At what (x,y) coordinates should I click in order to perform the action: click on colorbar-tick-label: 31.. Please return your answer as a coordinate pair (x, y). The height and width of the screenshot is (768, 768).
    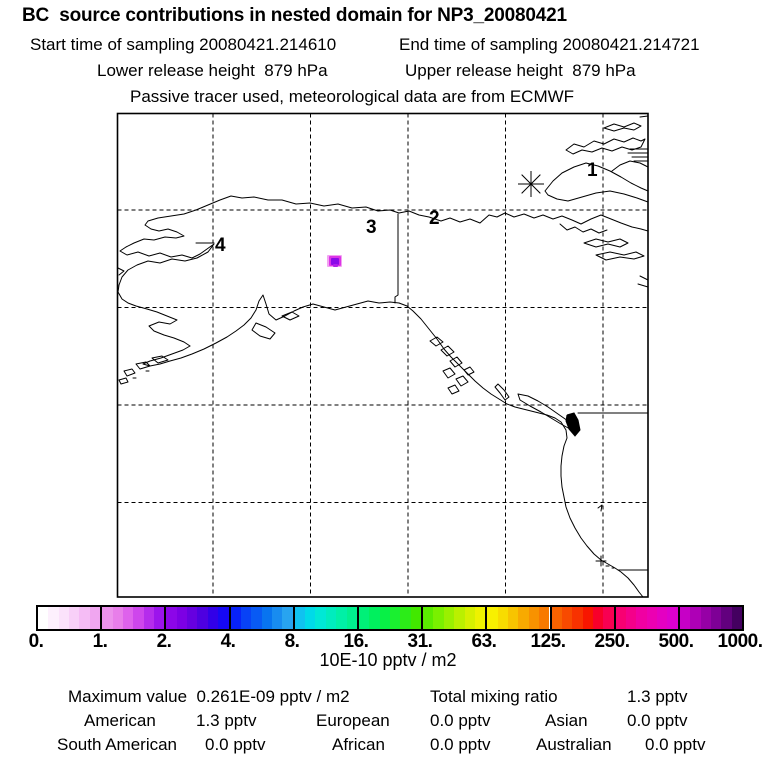
    Looking at the image, I should click on (420, 641).